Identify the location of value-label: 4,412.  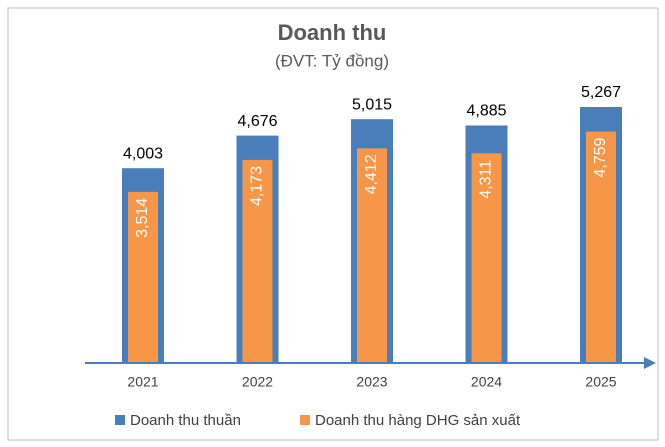
(371, 174).